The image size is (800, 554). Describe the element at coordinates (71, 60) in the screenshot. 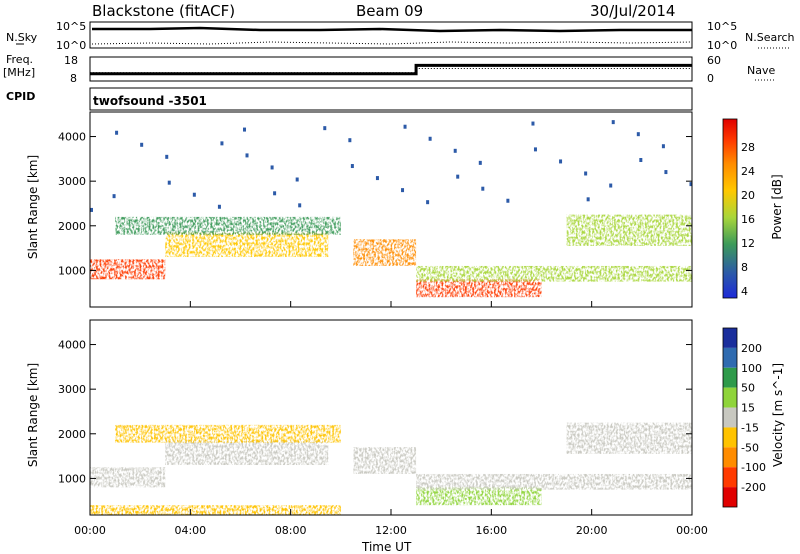

I see `freq-tick-18: 18` at that location.